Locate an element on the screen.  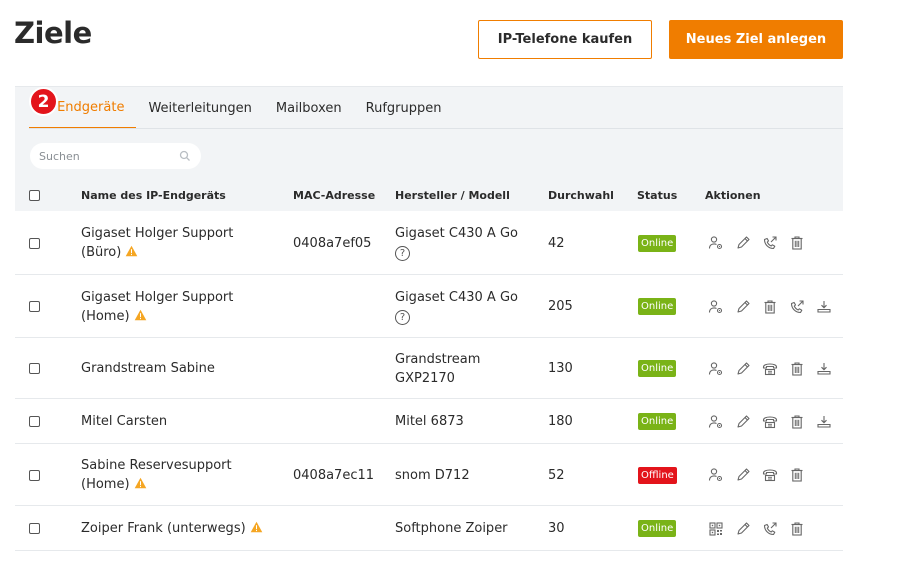
search-icon is located at coordinates (185, 156).